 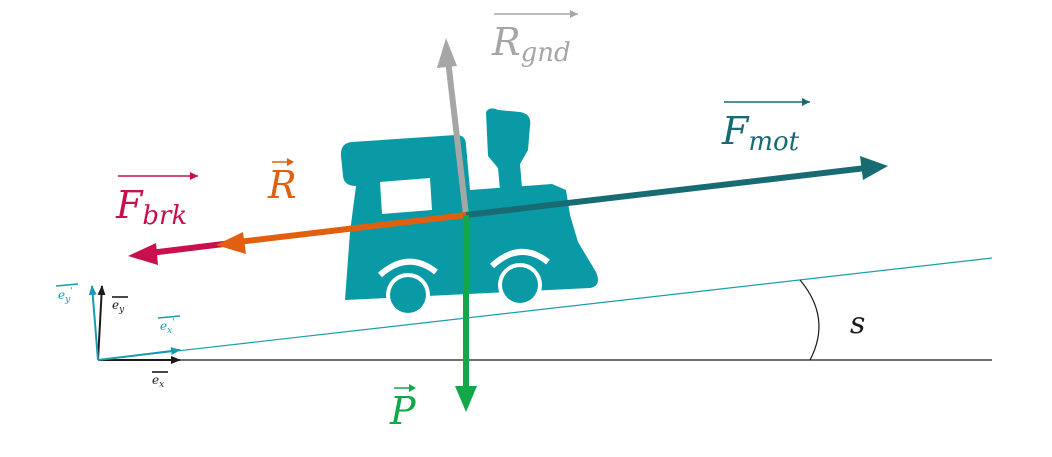 I want to click on p-vector, so click(x=466, y=313).